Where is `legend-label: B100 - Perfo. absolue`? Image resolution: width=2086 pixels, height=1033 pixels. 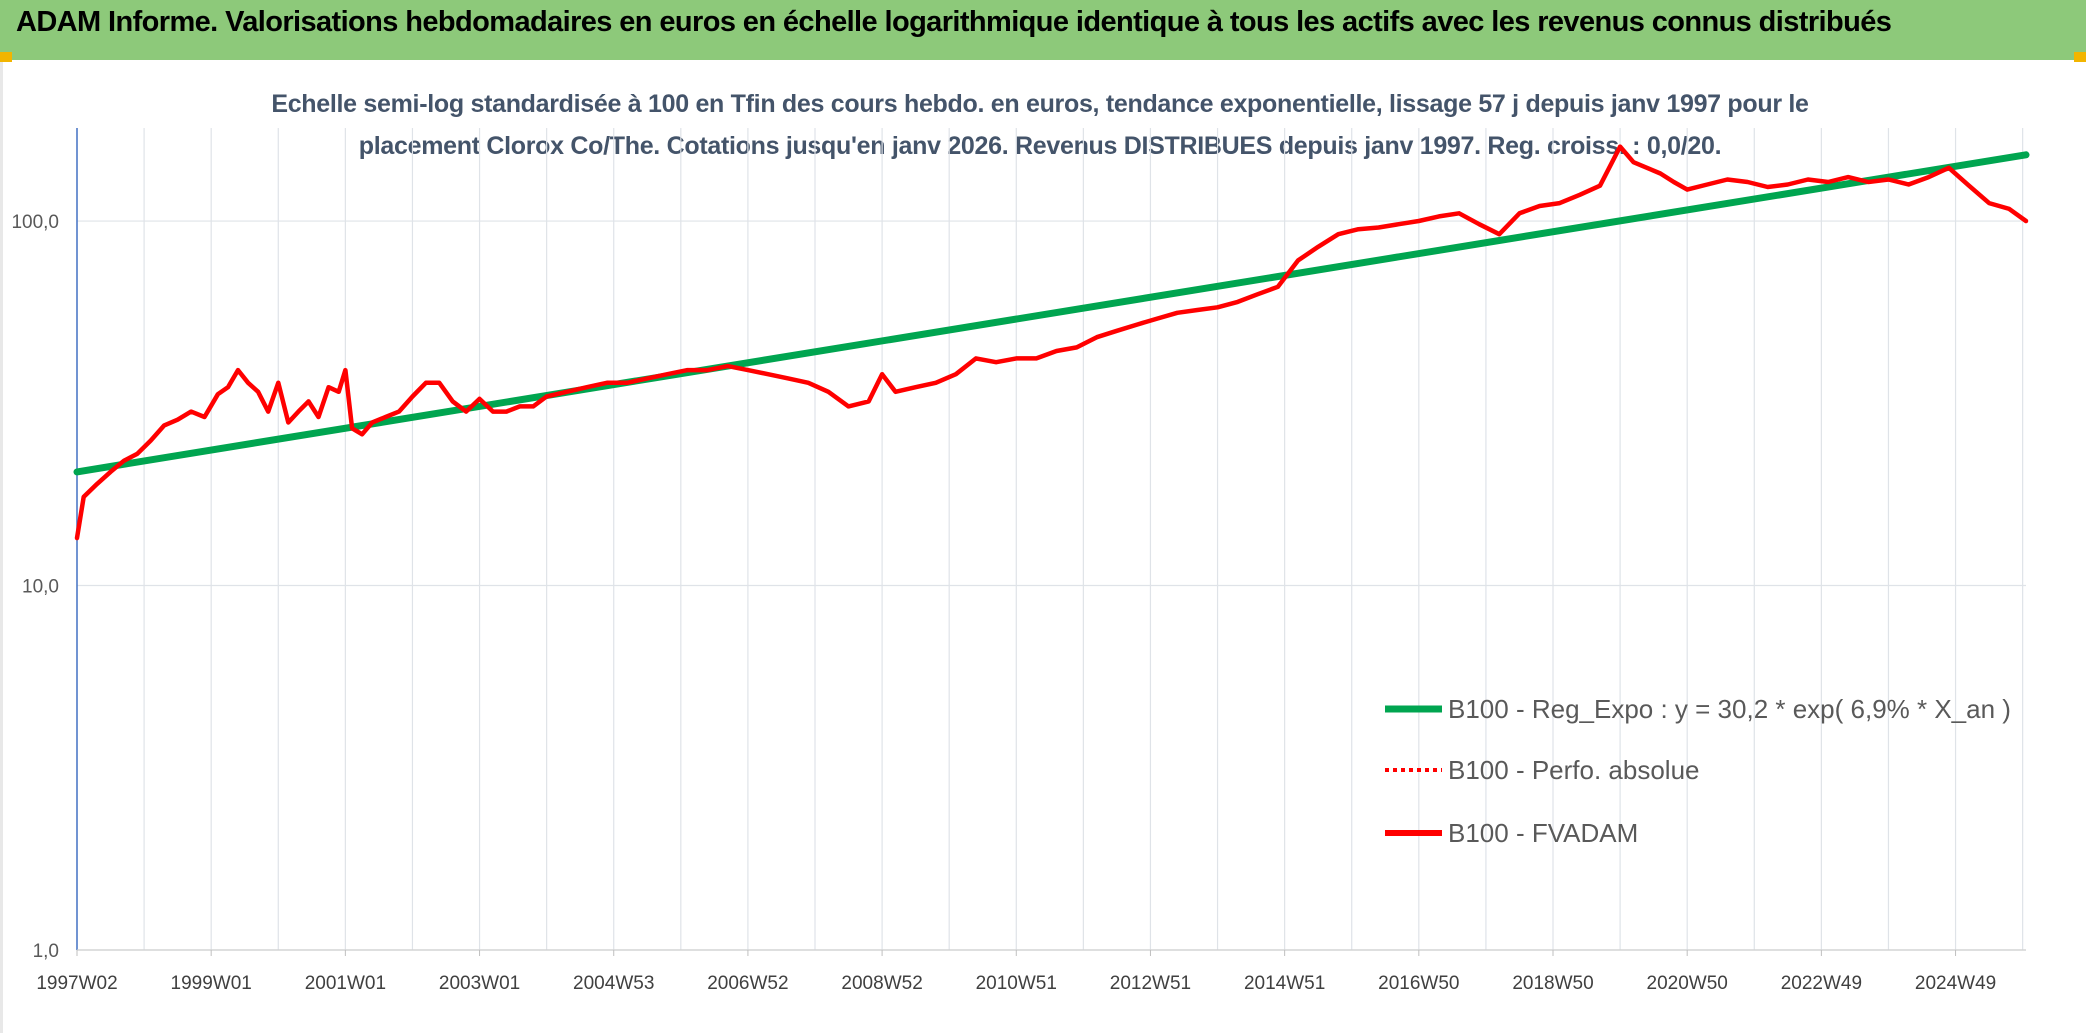 legend-label: B100 - Perfo. absolue is located at coordinates (1574, 770).